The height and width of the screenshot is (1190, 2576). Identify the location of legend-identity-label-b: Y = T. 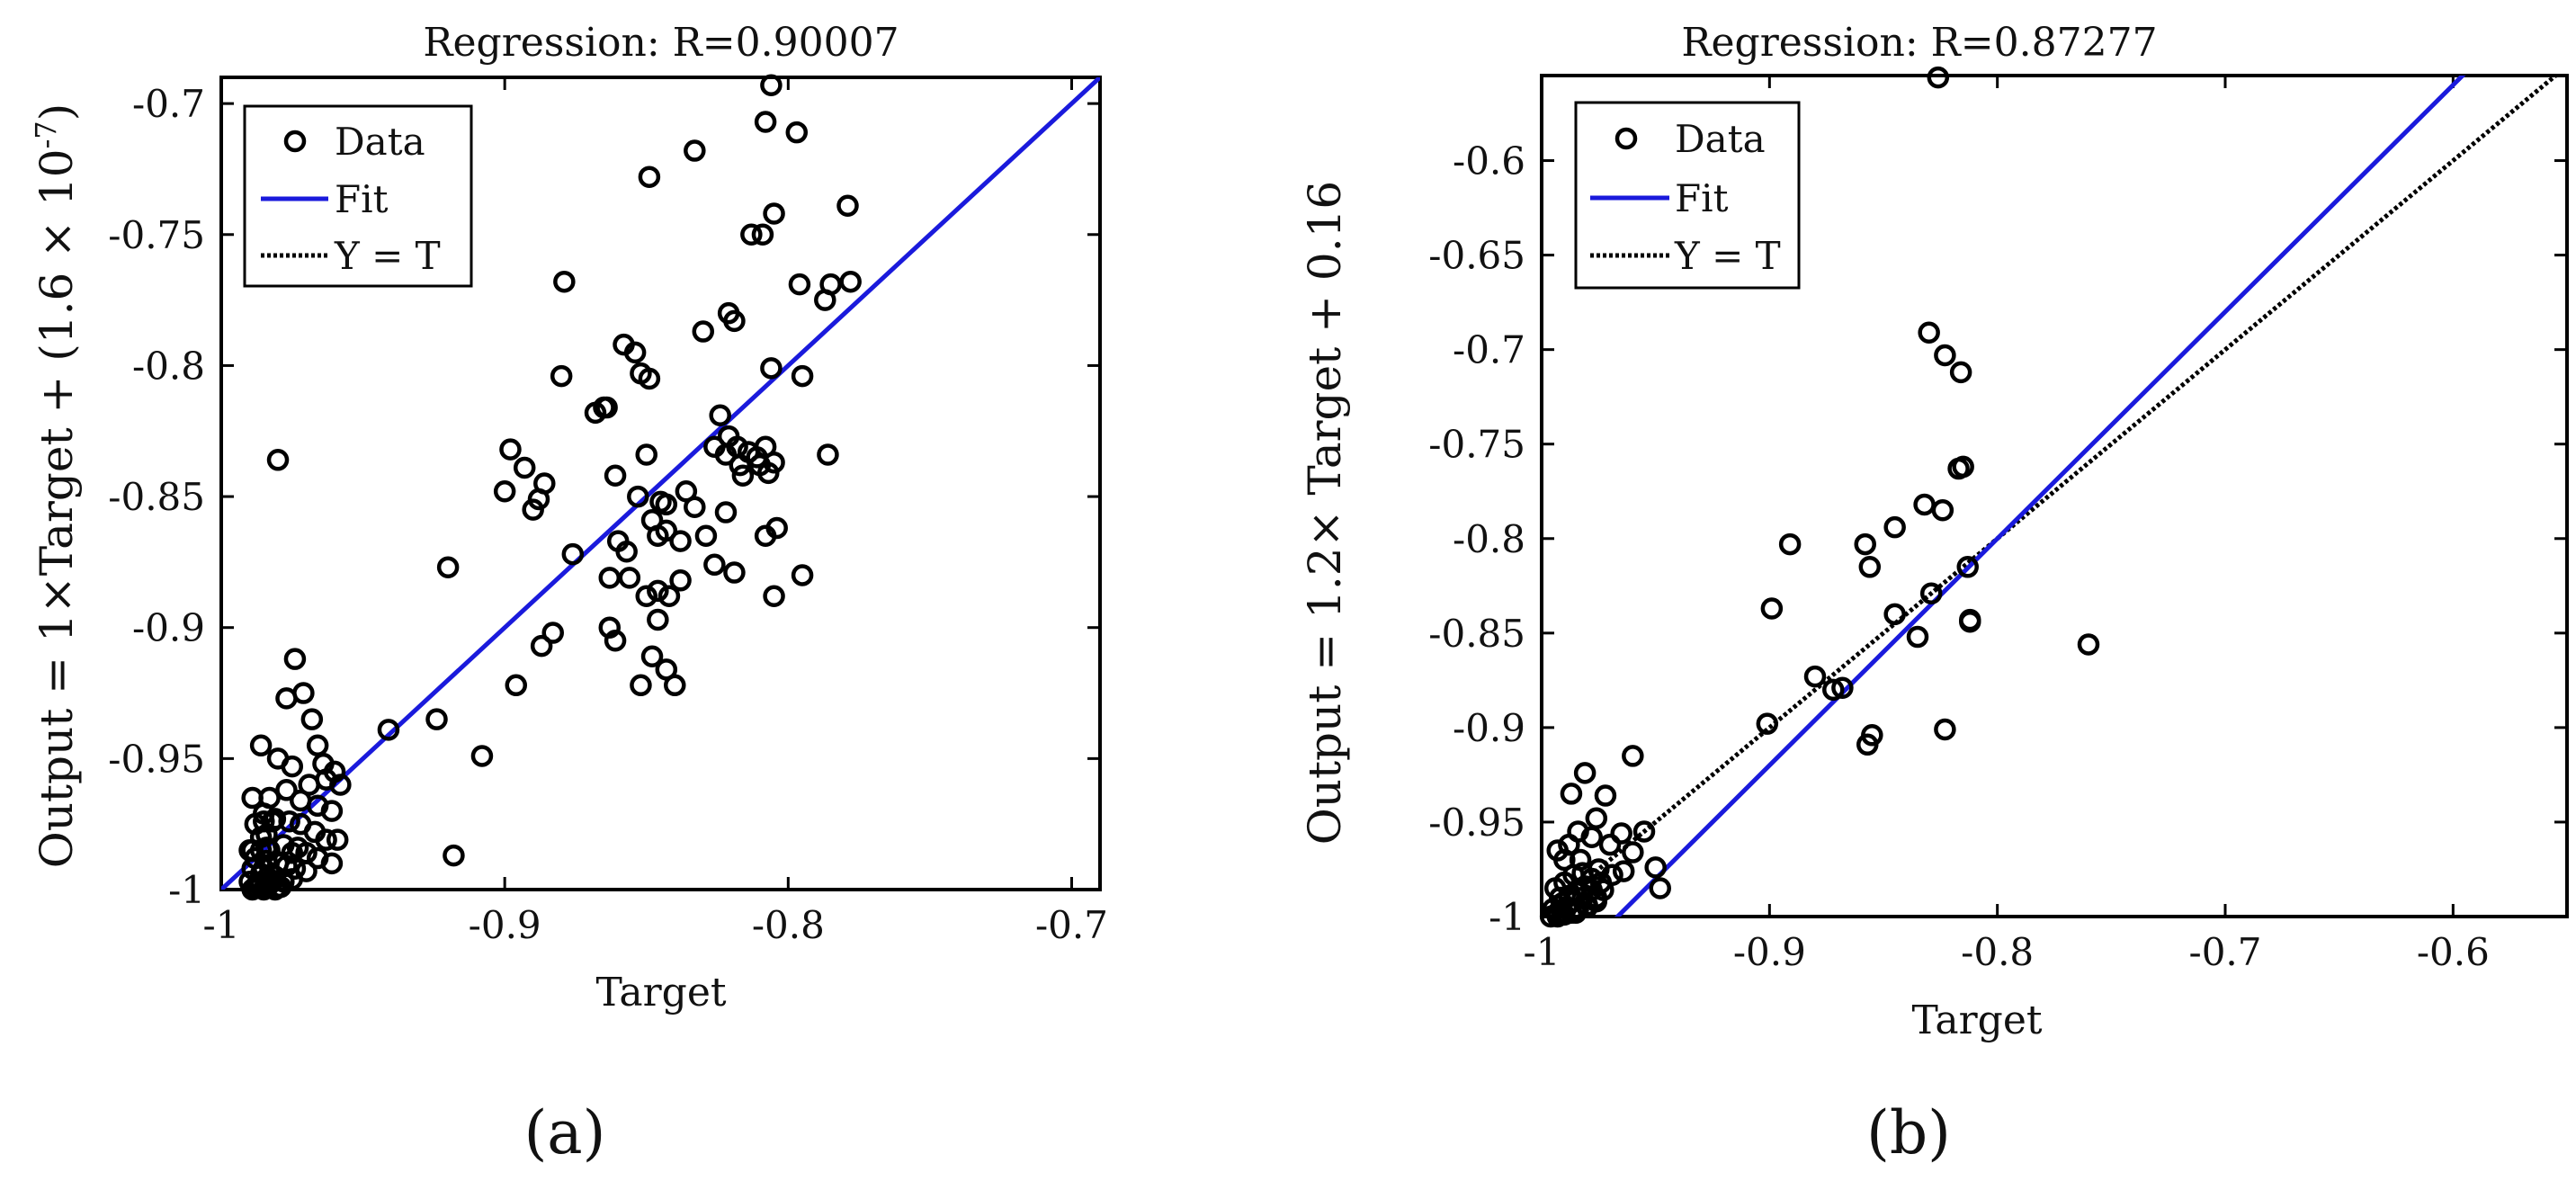
(1727, 256).